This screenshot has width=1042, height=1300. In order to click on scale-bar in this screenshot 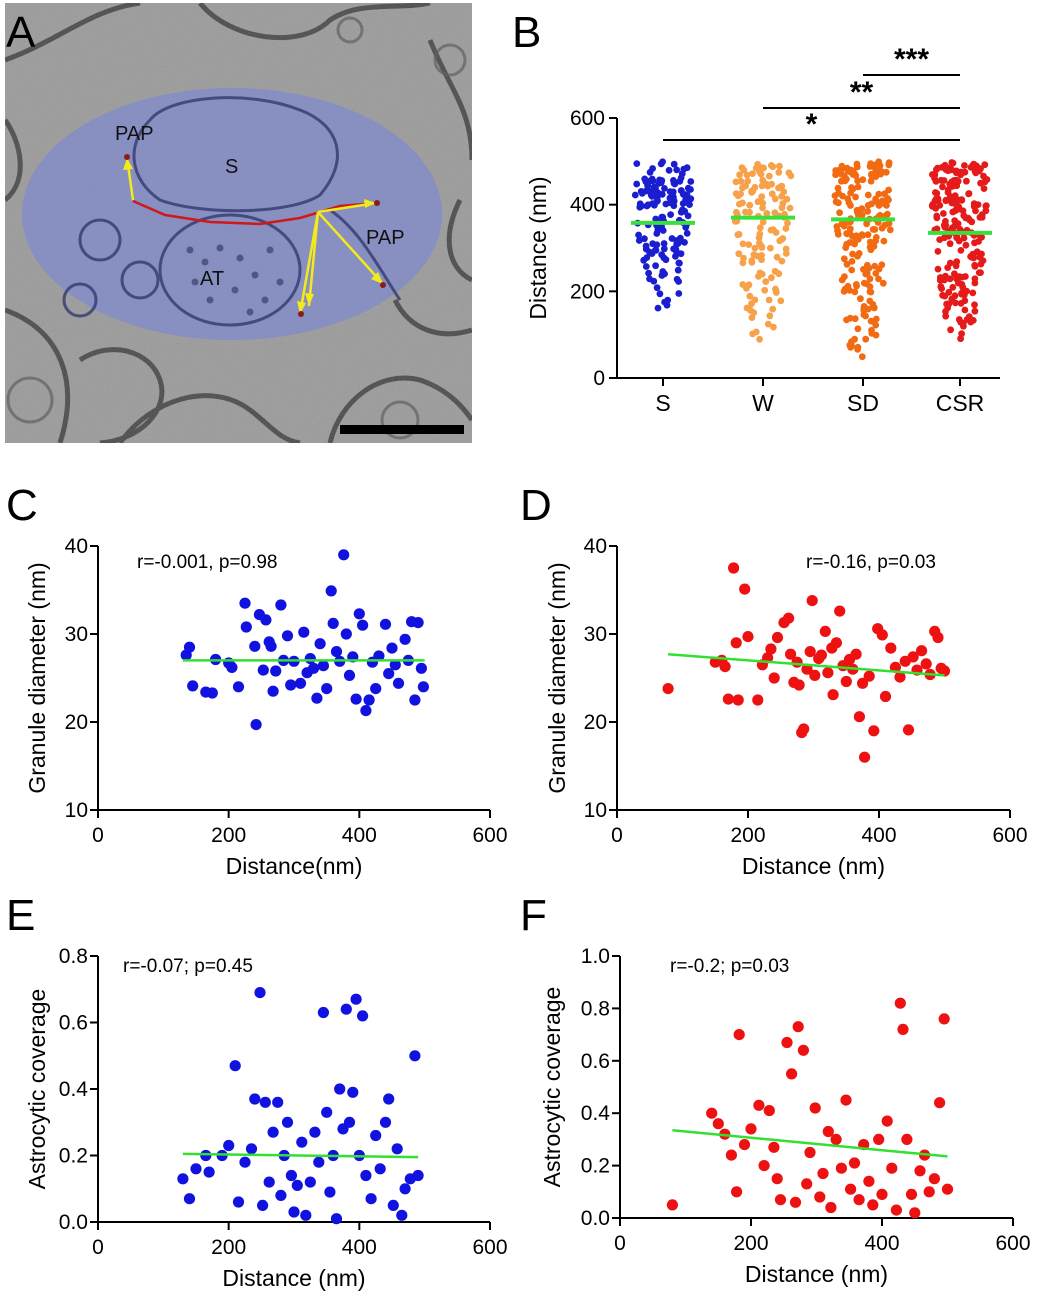, I will do `click(402, 429)`.